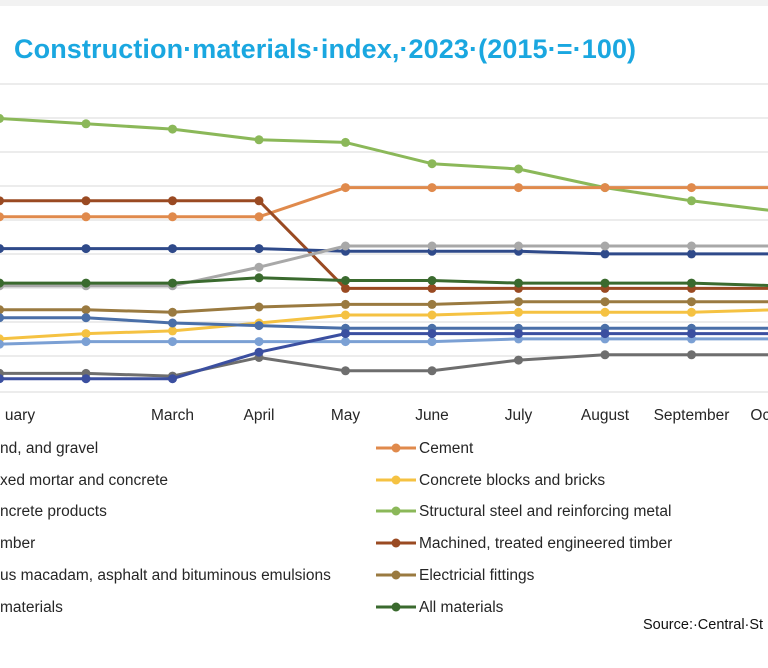 The height and width of the screenshot is (668, 768). Describe the element at coordinates (172, 415) in the screenshot. I see `x-tick-label: March` at that location.